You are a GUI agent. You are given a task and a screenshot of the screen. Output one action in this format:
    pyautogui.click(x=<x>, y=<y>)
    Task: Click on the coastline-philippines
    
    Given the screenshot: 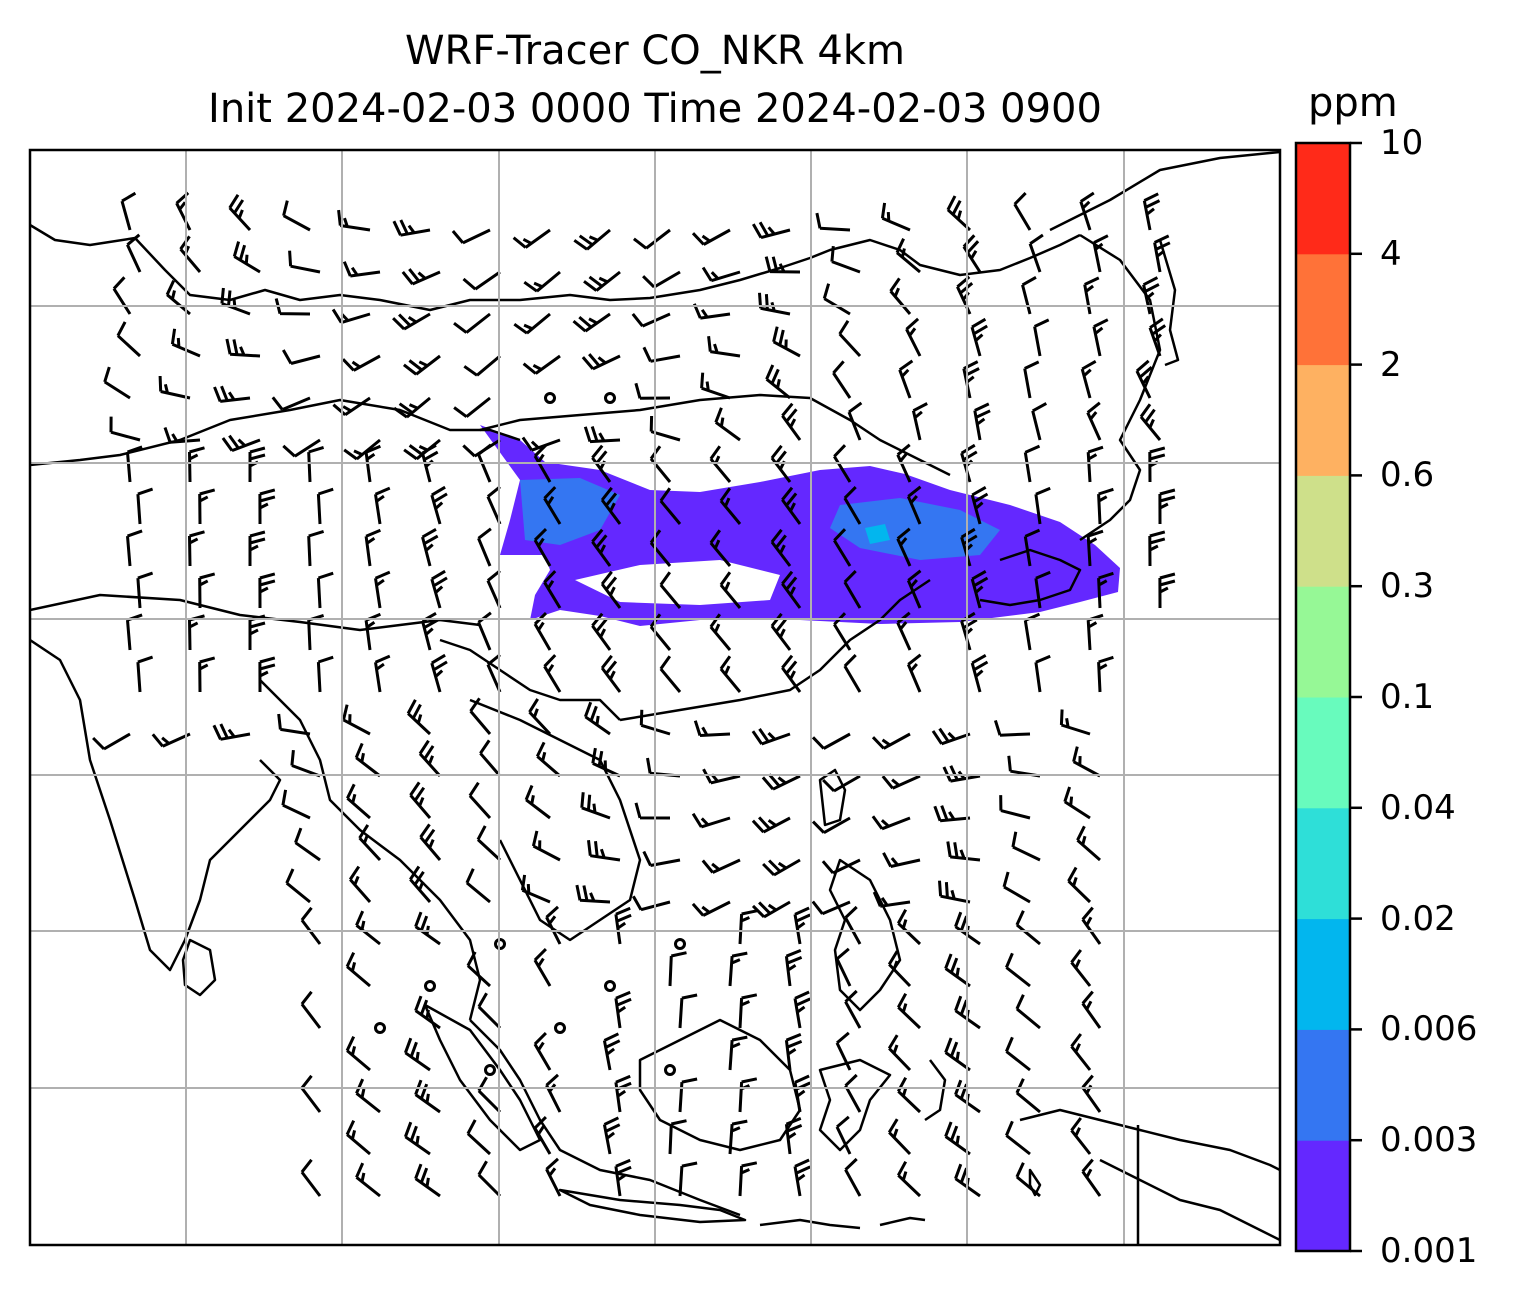 What is the action you would take?
    pyautogui.click(x=865, y=935)
    